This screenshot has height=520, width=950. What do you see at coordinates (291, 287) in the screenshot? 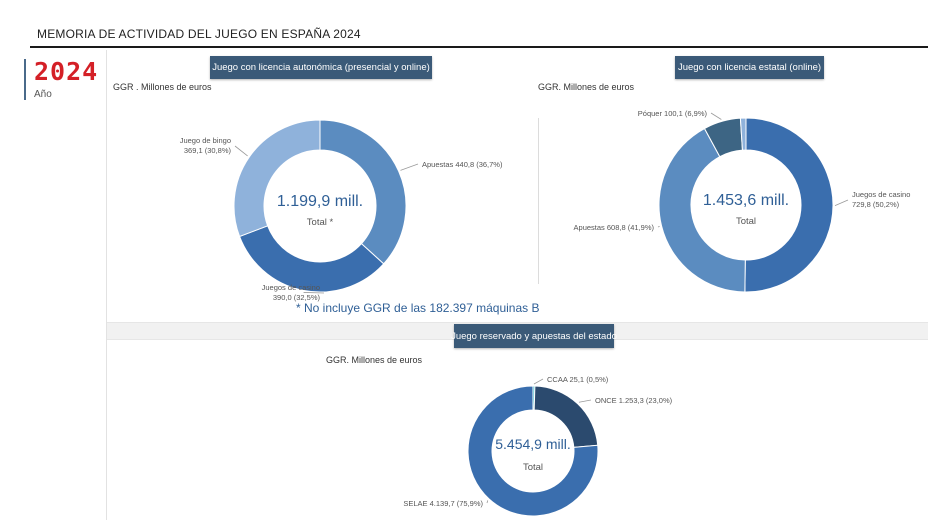
I see `slice-label-0-1: Juegos de casino` at bounding box center [291, 287].